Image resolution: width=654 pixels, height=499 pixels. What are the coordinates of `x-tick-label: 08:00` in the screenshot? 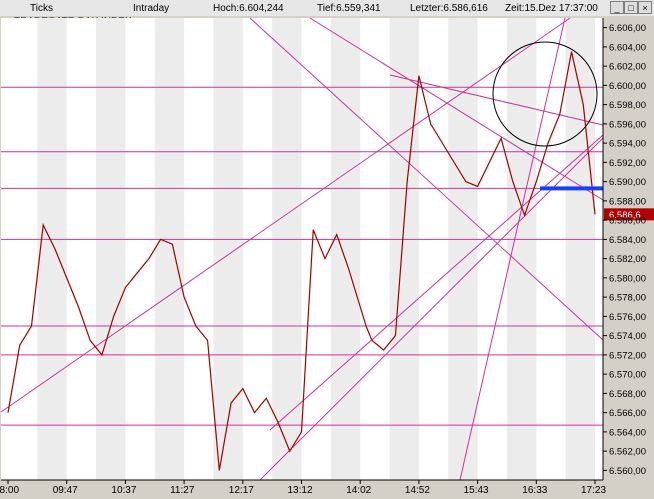 It's located at (9, 490).